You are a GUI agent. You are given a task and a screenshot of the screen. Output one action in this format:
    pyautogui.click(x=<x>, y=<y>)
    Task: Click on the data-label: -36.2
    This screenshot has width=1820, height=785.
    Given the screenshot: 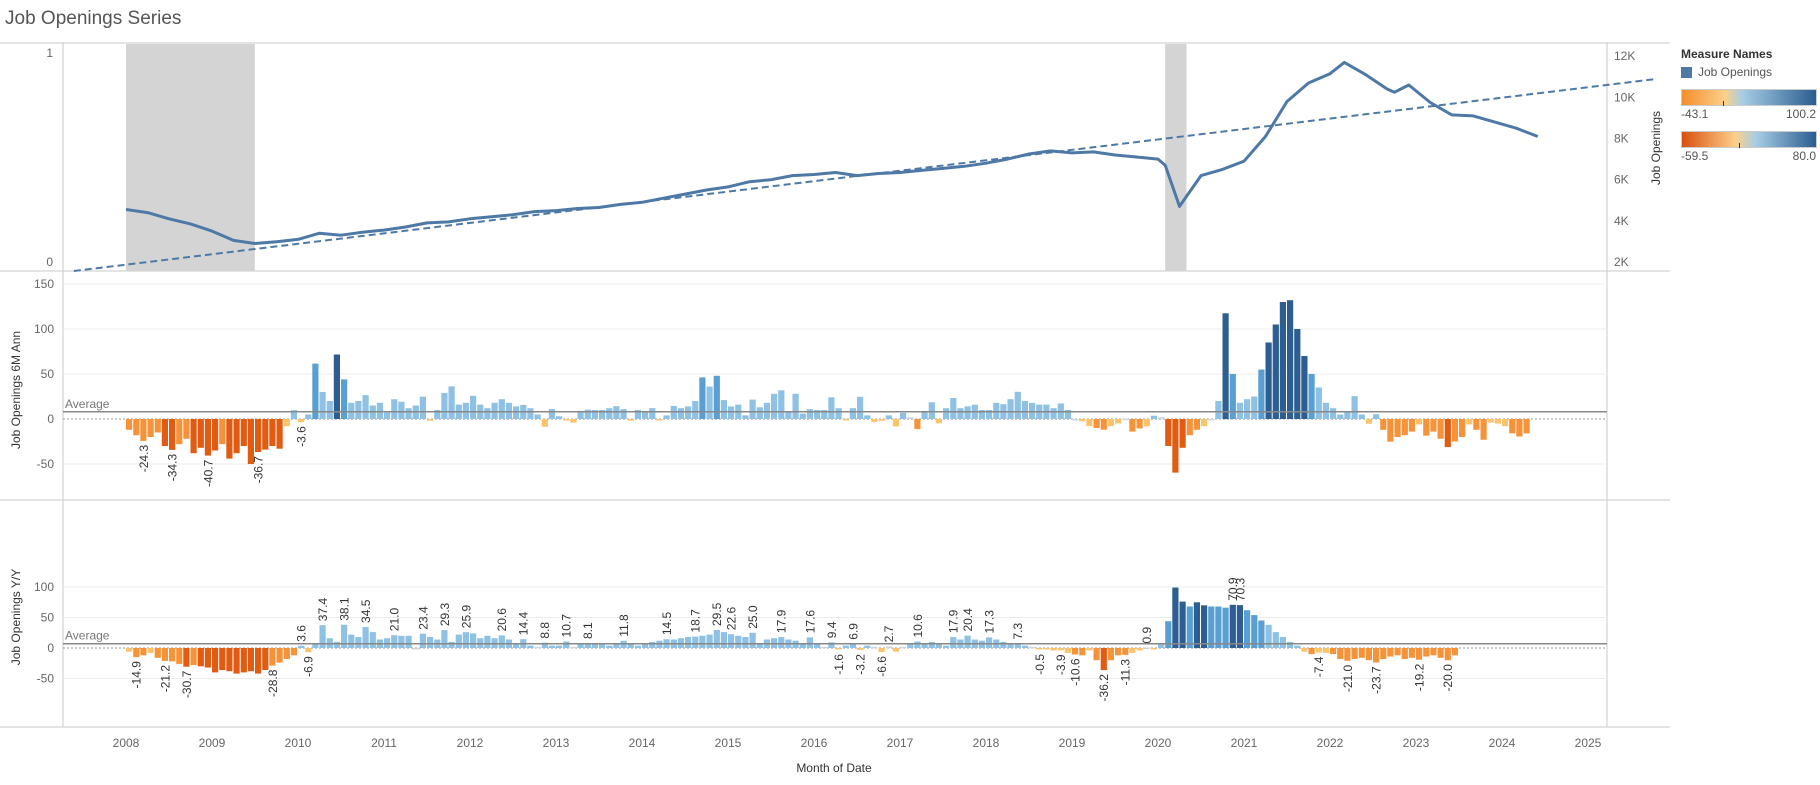 What is the action you would take?
    pyautogui.click(x=1104, y=688)
    